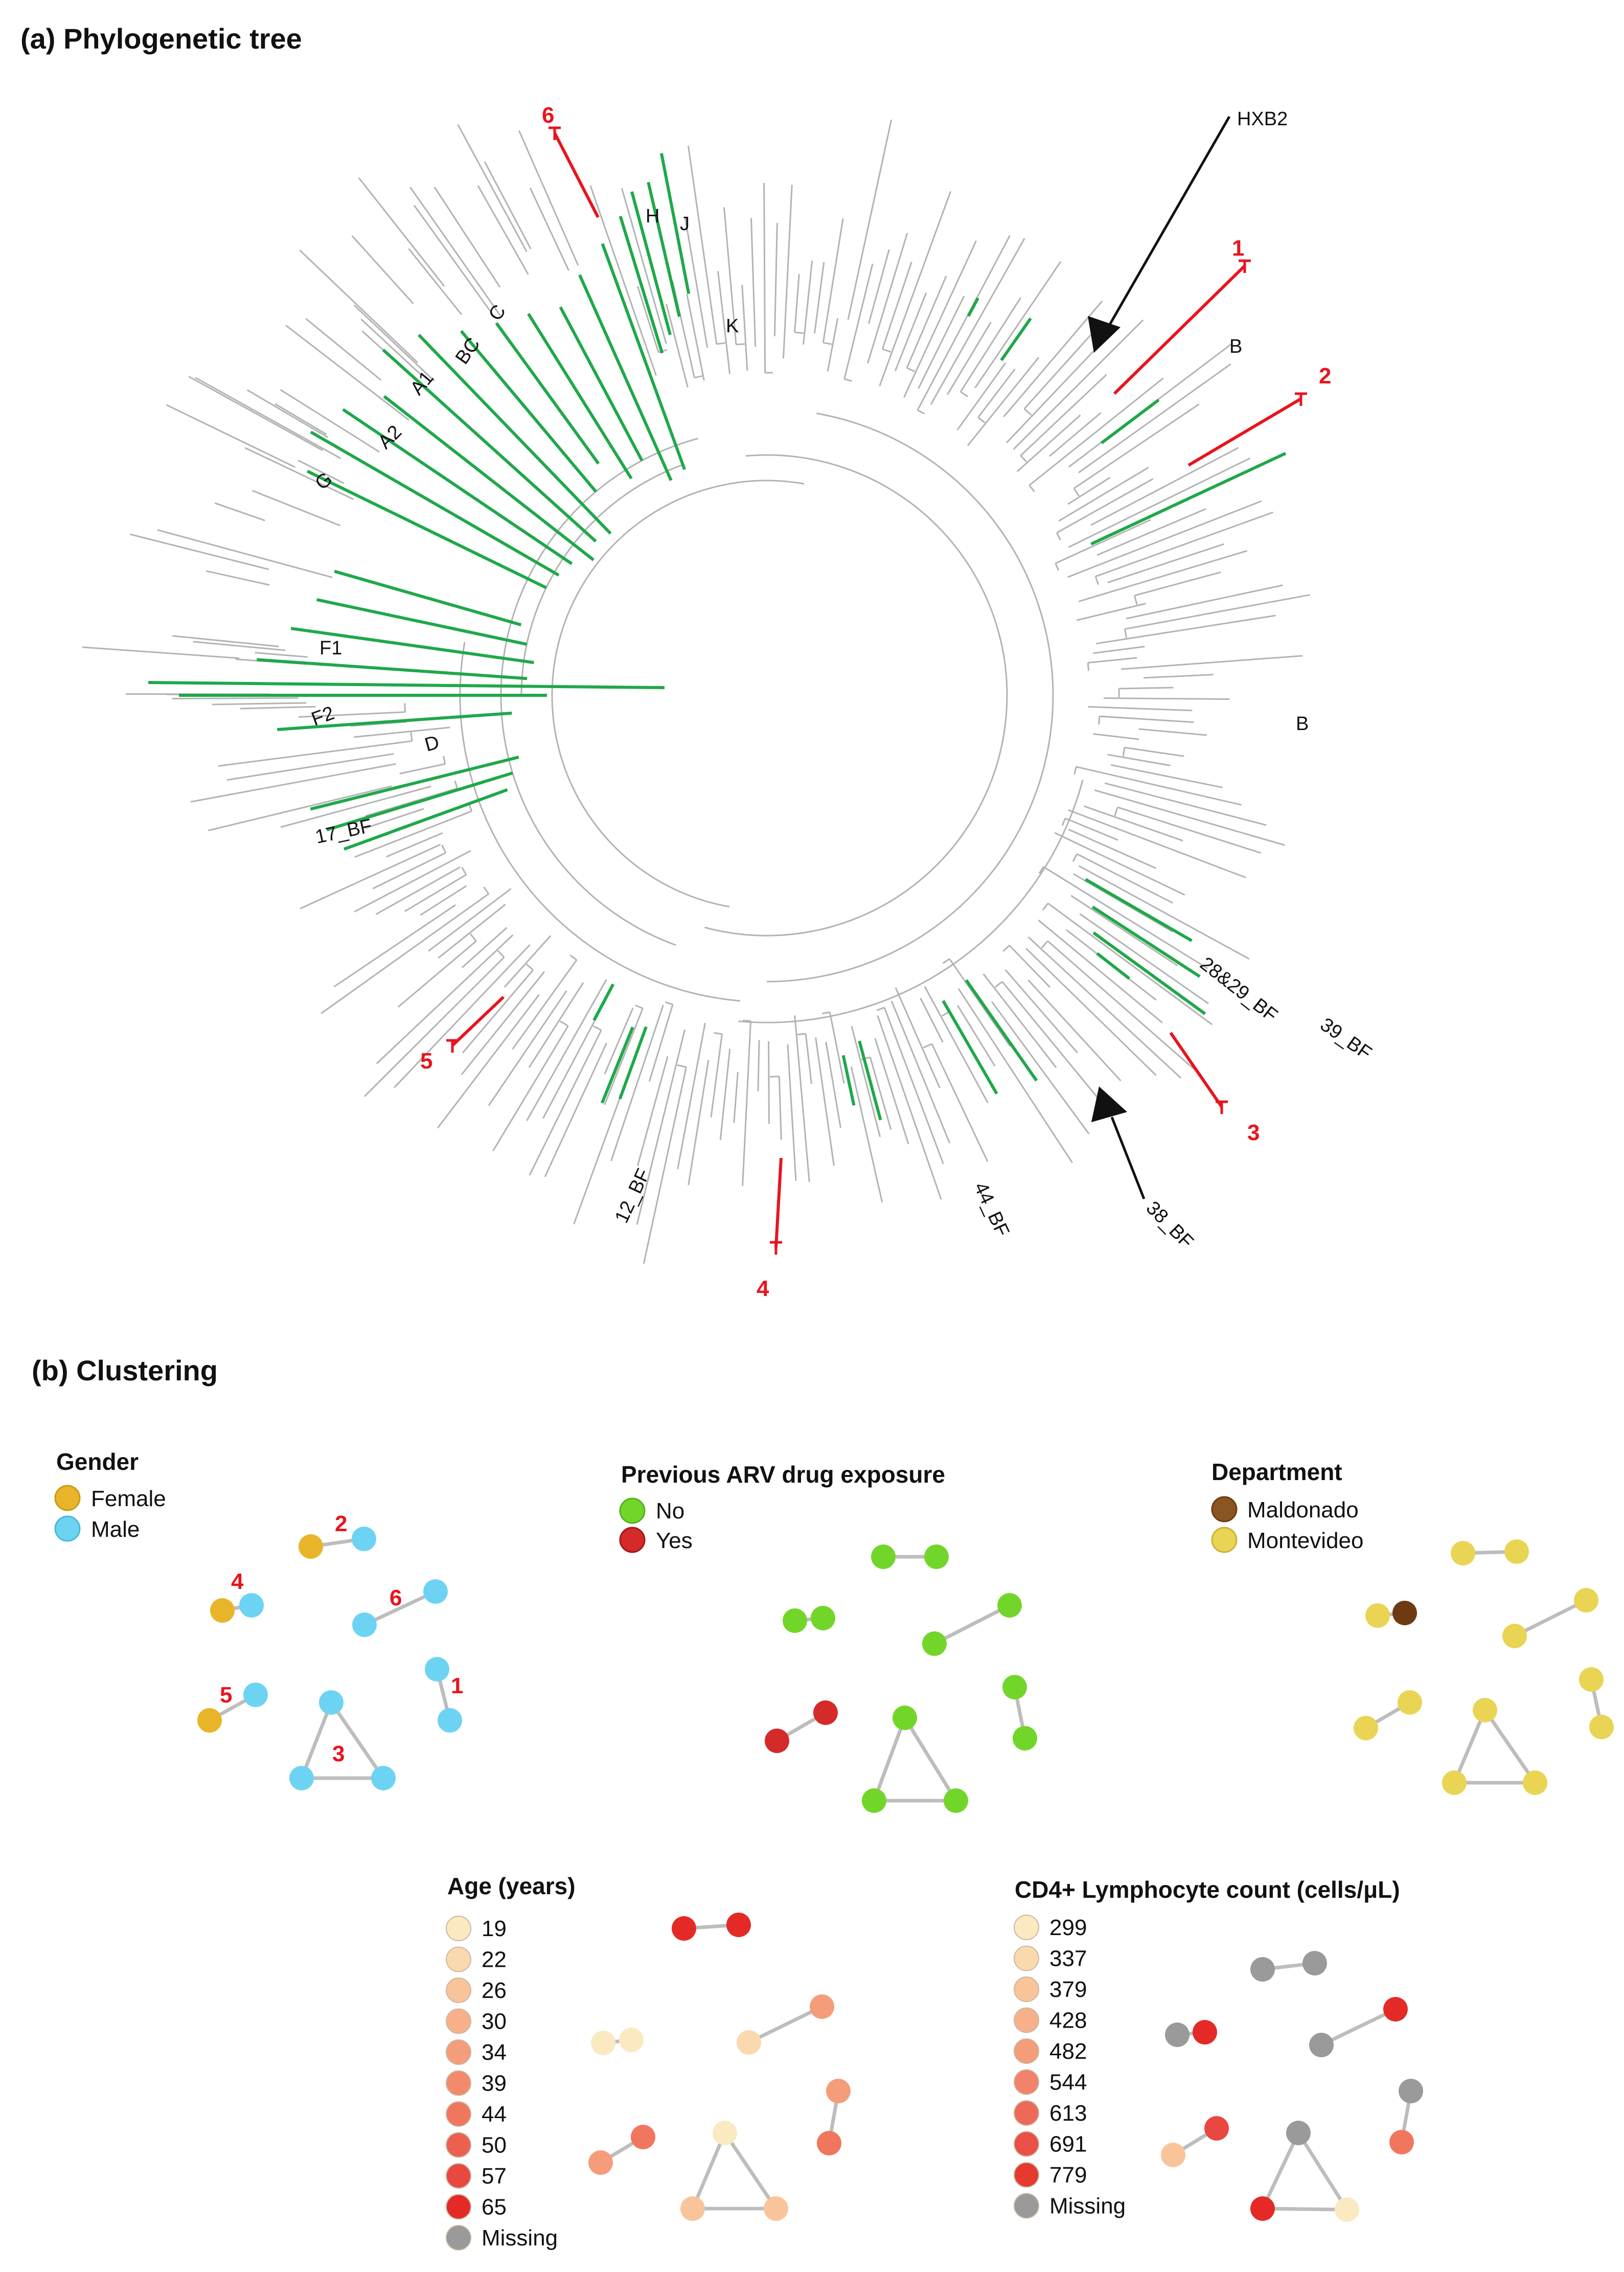 Image resolution: width=1624 pixels, height=2272 pixels. Describe the element at coordinates (1070, 2067) in the screenshot. I see `cd4-legend: 299 337 379 428 482 544 613 691 779 Missing` at that location.